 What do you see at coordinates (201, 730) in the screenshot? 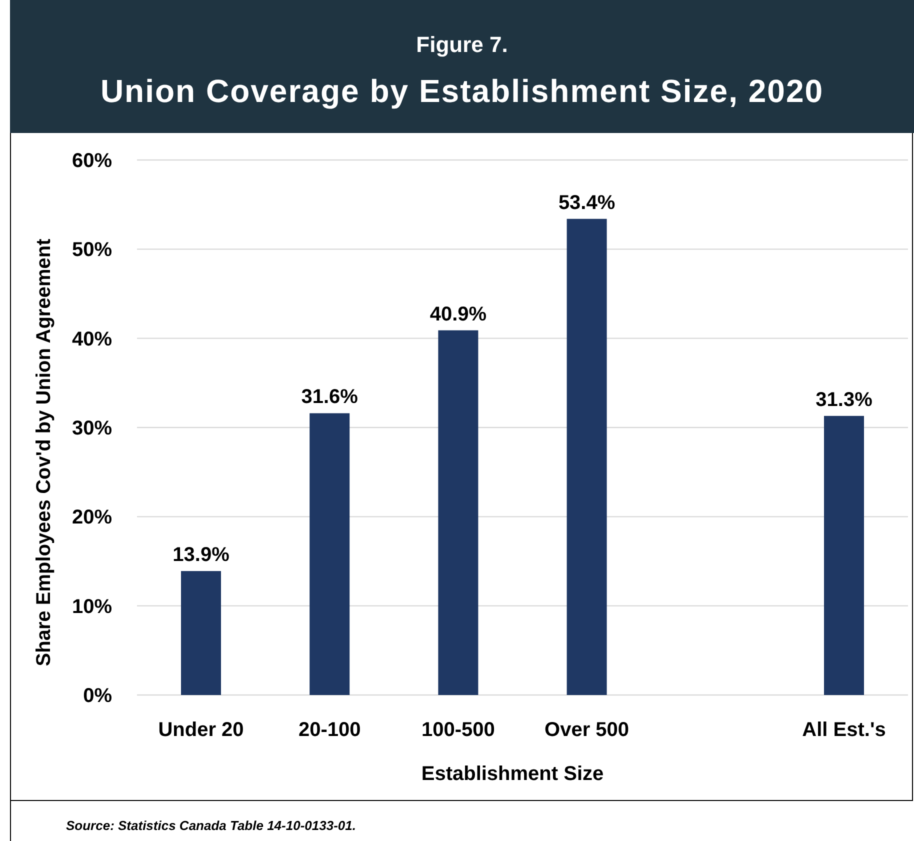
I see `x-tick-label: Under 20` at bounding box center [201, 730].